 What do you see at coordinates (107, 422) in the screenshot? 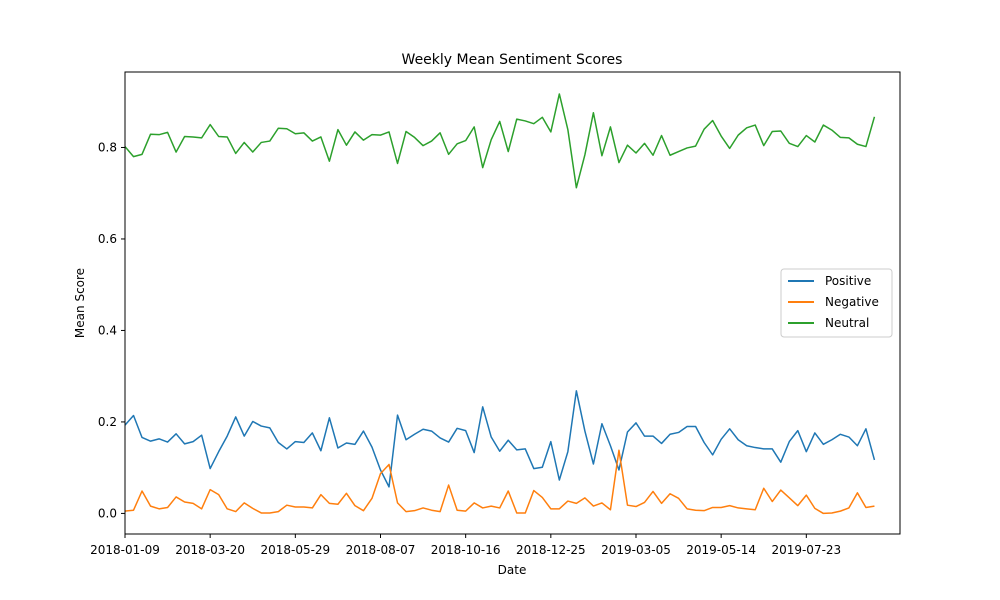
I see `y-tick-label: 0.2` at bounding box center [107, 422].